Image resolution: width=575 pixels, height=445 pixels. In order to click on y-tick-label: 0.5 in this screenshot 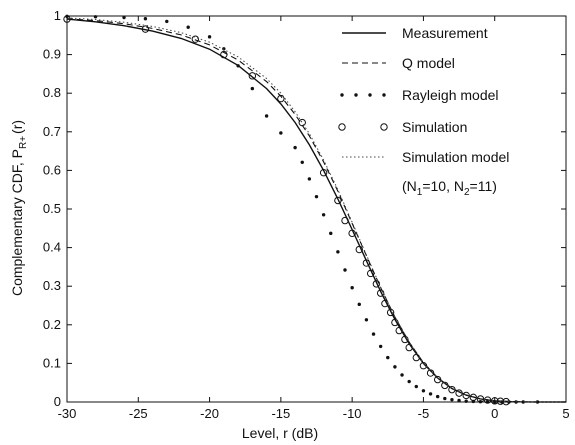, I will do `click(52, 208)`.